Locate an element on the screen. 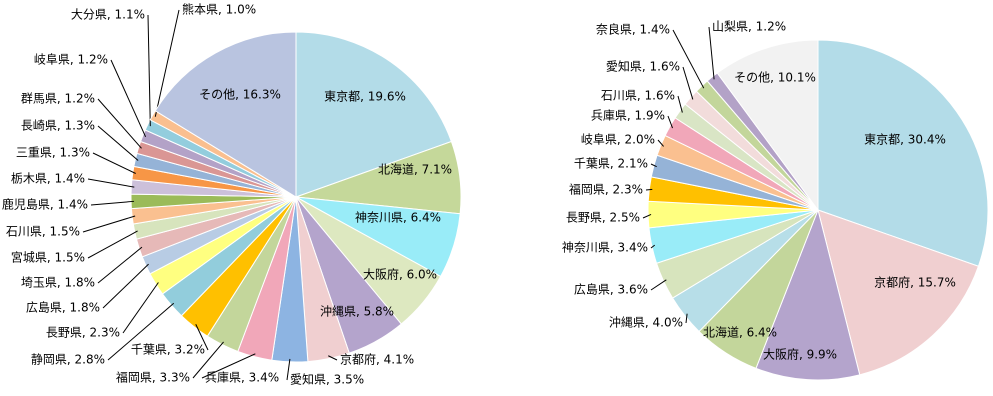  slice-label: 熊本県, 1.0% is located at coordinates (219, 9).